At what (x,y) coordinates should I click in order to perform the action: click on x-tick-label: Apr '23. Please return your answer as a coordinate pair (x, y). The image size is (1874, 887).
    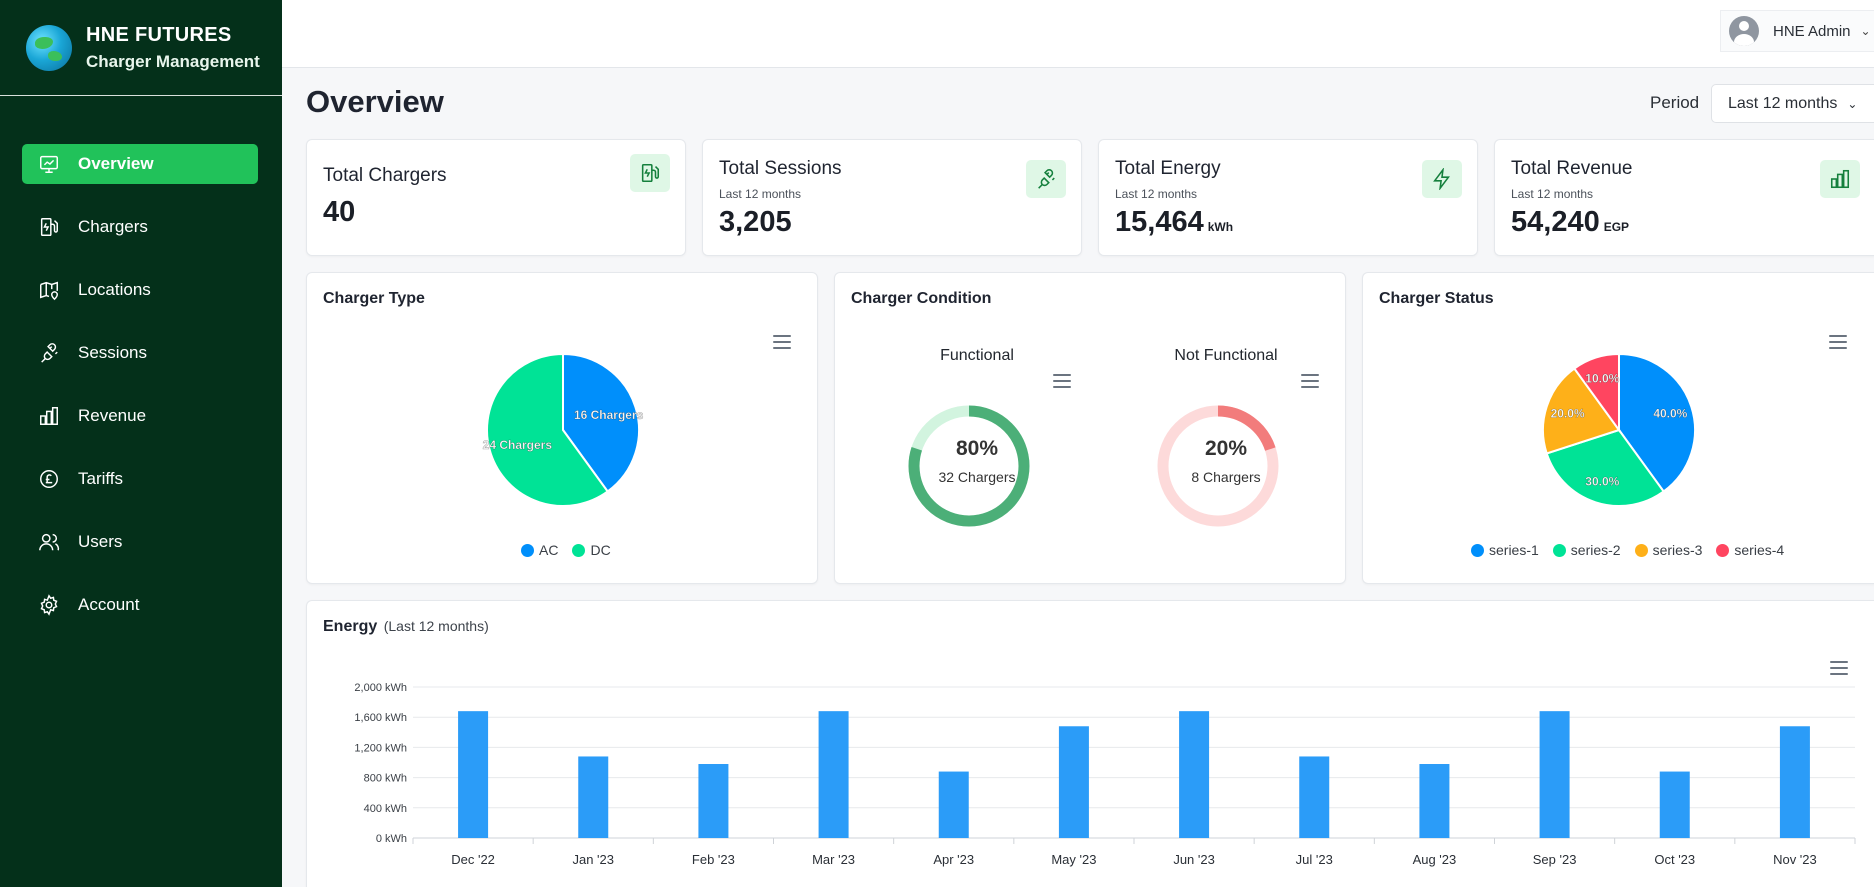
    Looking at the image, I should click on (953, 859).